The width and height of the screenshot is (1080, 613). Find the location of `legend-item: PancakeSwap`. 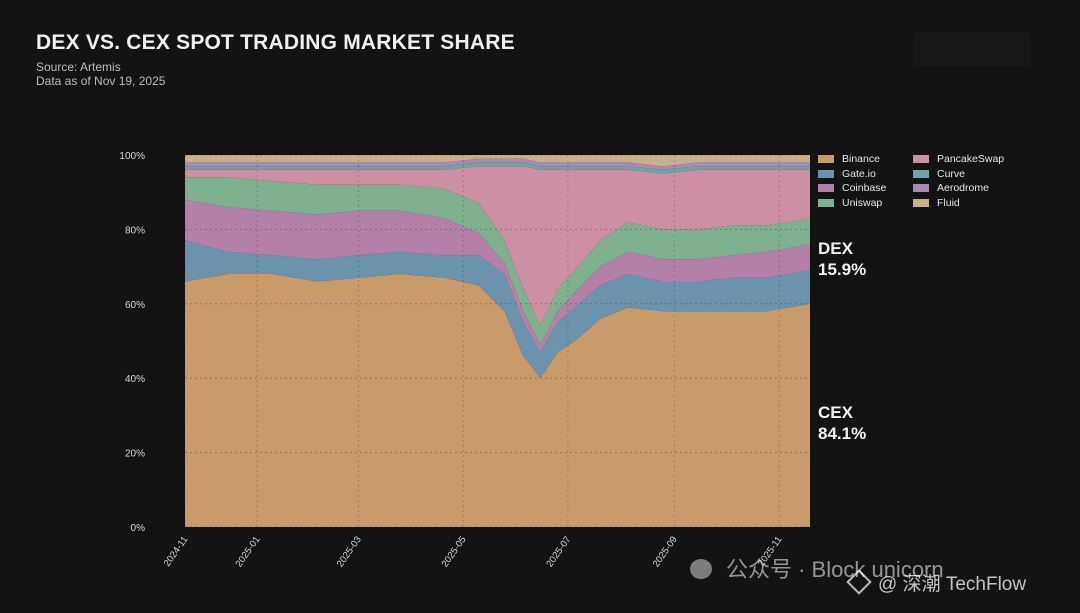

legend-item: PancakeSwap is located at coordinates (958, 159).